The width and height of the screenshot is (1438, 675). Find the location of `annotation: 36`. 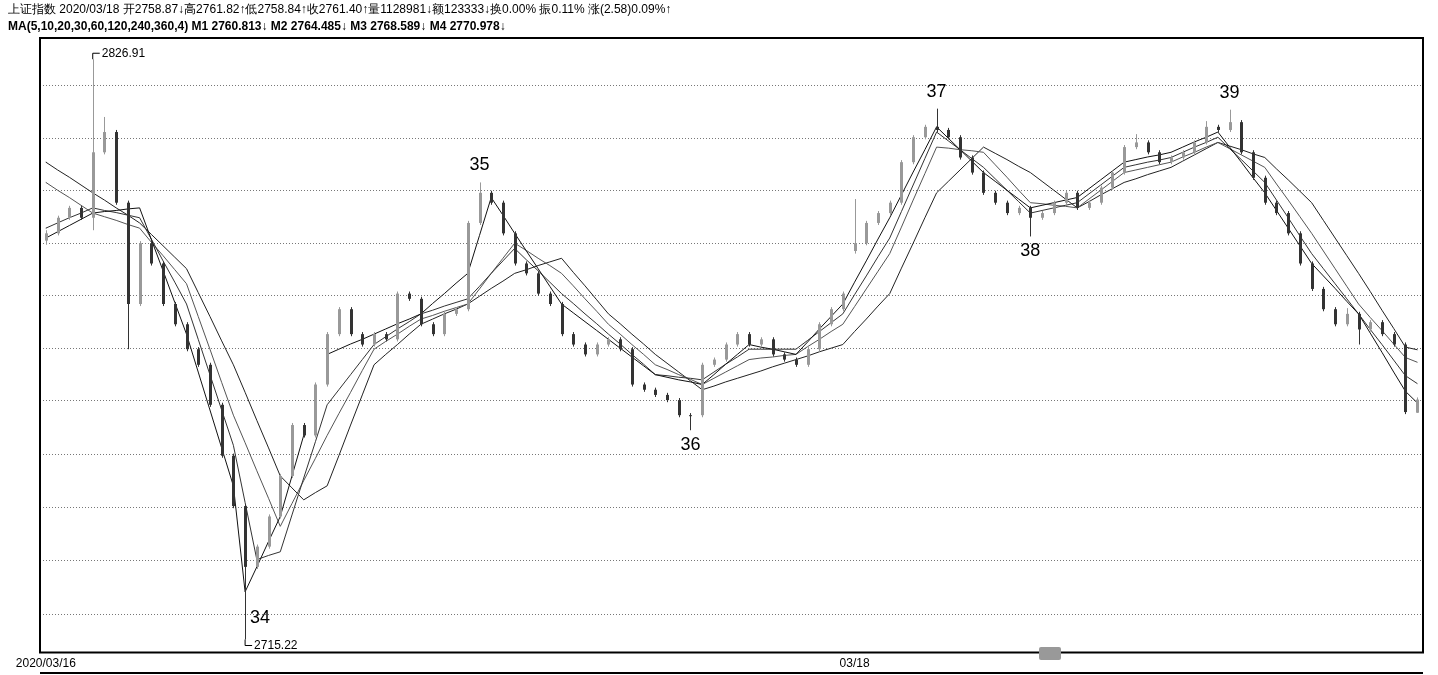

annotation: 36 is located at coordinates (690, 444).